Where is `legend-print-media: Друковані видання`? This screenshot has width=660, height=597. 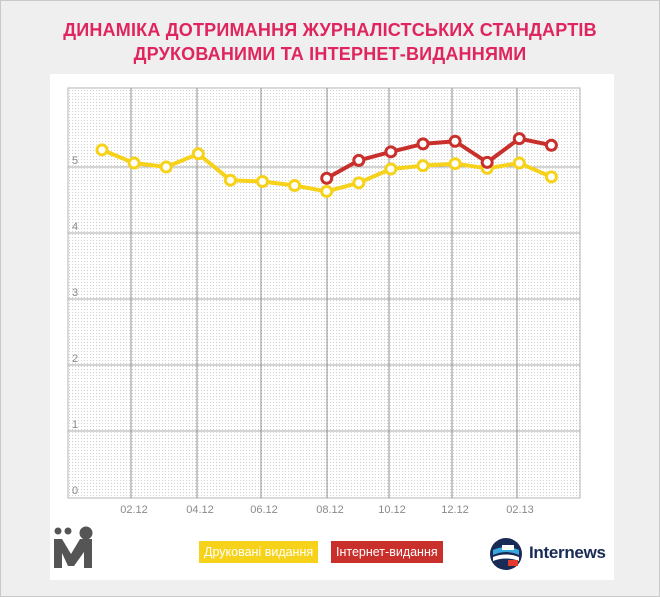
legend-print-media: Друковані видання is located at coordinates (259, 552).